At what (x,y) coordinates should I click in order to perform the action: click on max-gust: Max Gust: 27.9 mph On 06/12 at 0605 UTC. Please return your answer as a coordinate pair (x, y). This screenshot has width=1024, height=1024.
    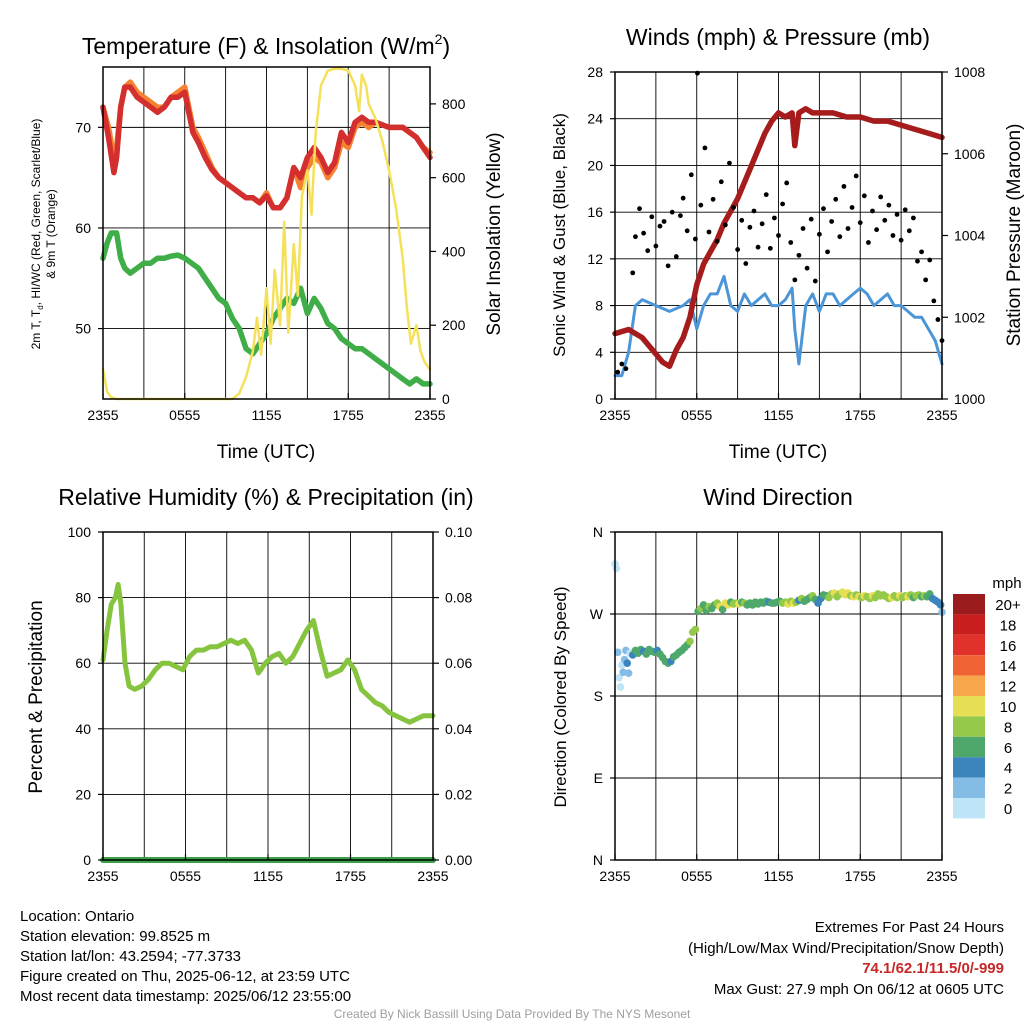
    Looking at the image, I should click on (858, 989).